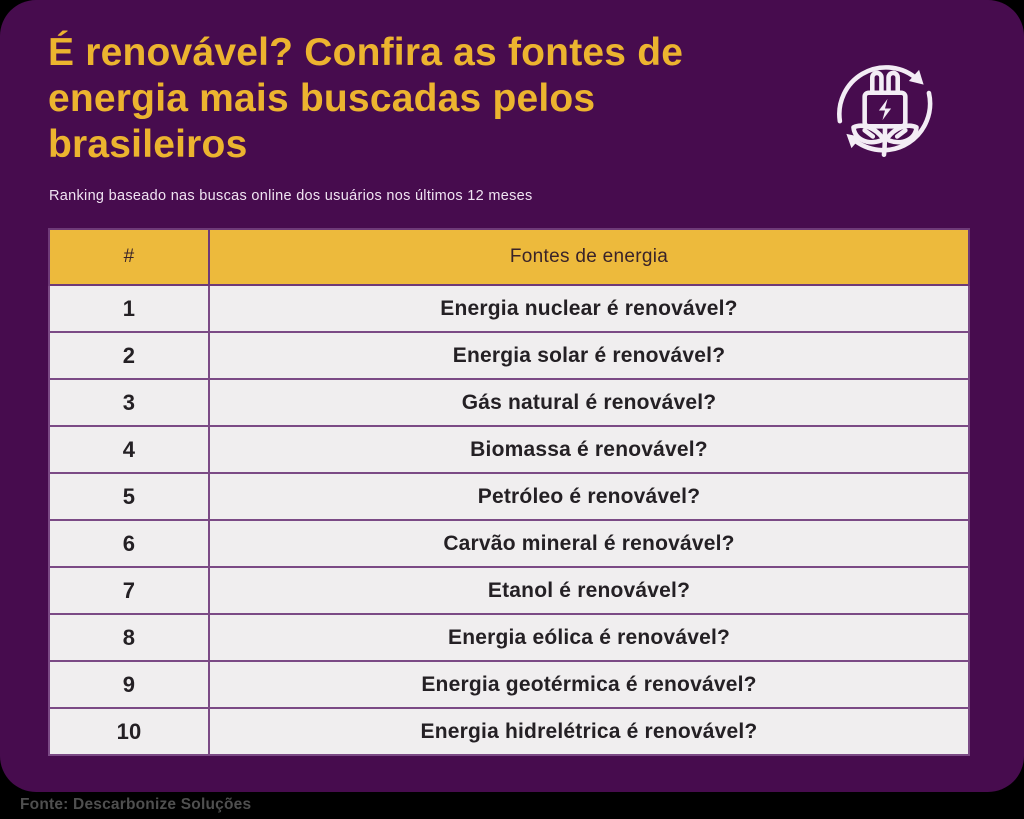  What do you see at coordinates (129, 355) in the screenshot?
I see `rank-cell: 2` at bounding box center [129, 355].